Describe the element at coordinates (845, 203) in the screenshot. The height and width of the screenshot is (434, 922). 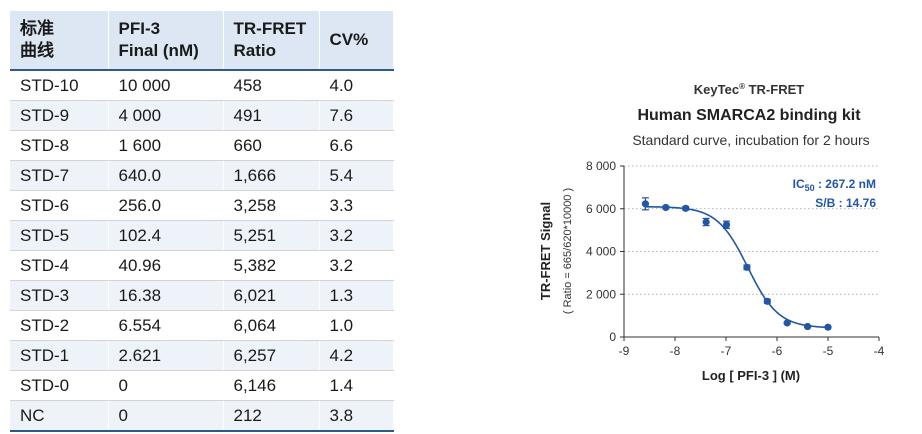
I see `sb-annotation: S/B : 14.76` at that location.